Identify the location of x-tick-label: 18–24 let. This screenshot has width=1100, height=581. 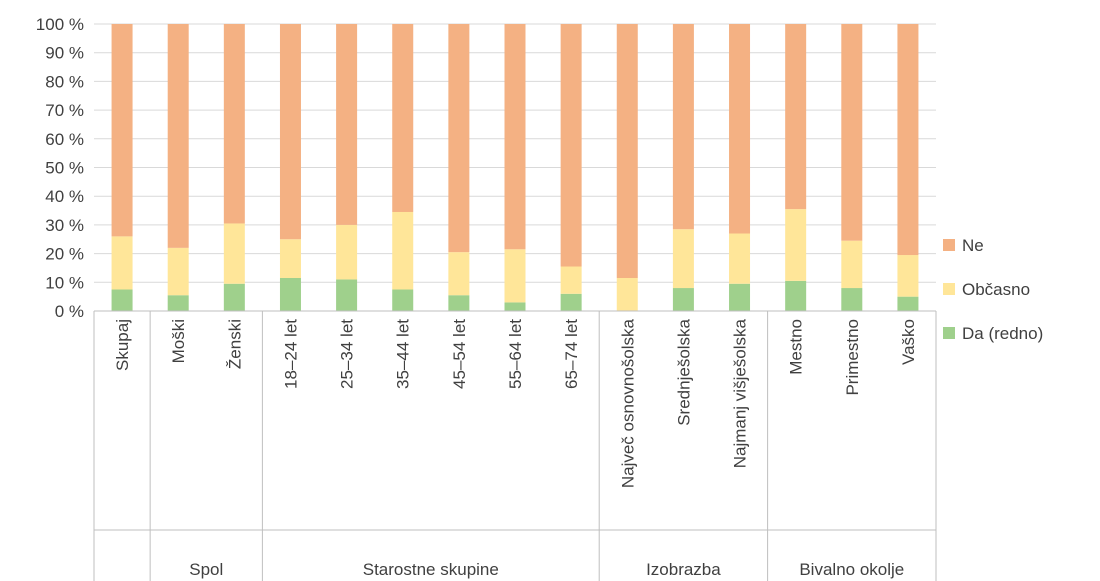
(290, 354).